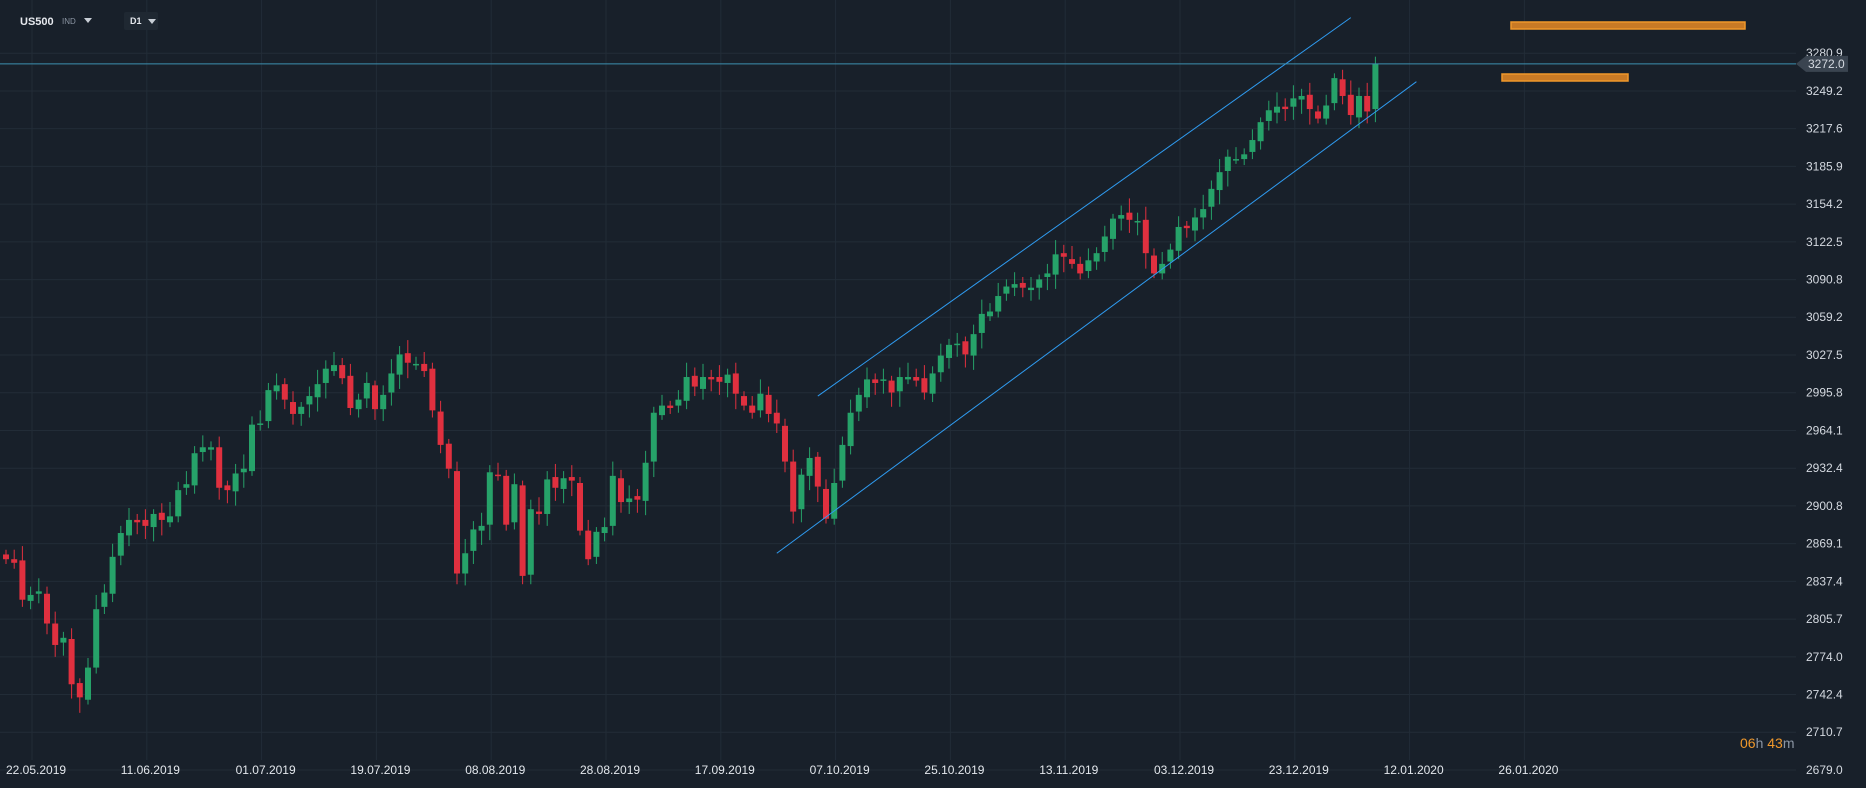  I want to click on symbol-label: US500, so click(37, 22).